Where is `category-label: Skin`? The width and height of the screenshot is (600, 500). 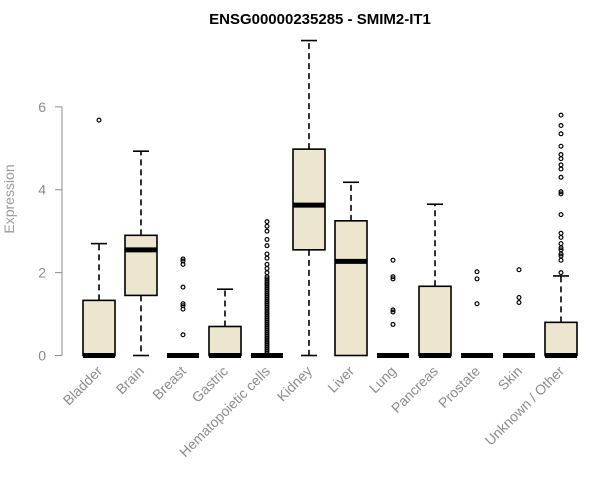
category-label: Skin is located at coordinates (510, 378).